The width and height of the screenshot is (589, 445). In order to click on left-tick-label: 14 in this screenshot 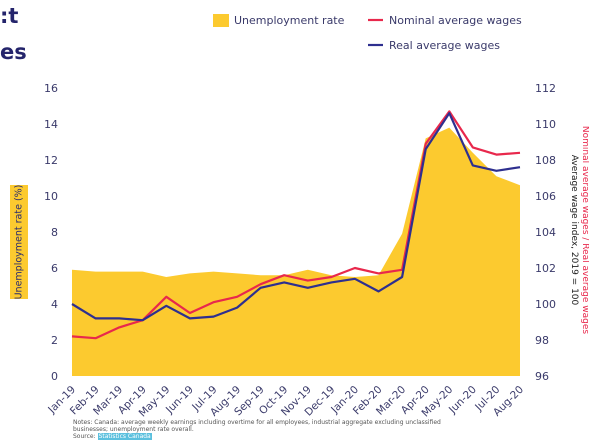, I will do `click(51, 124)`.